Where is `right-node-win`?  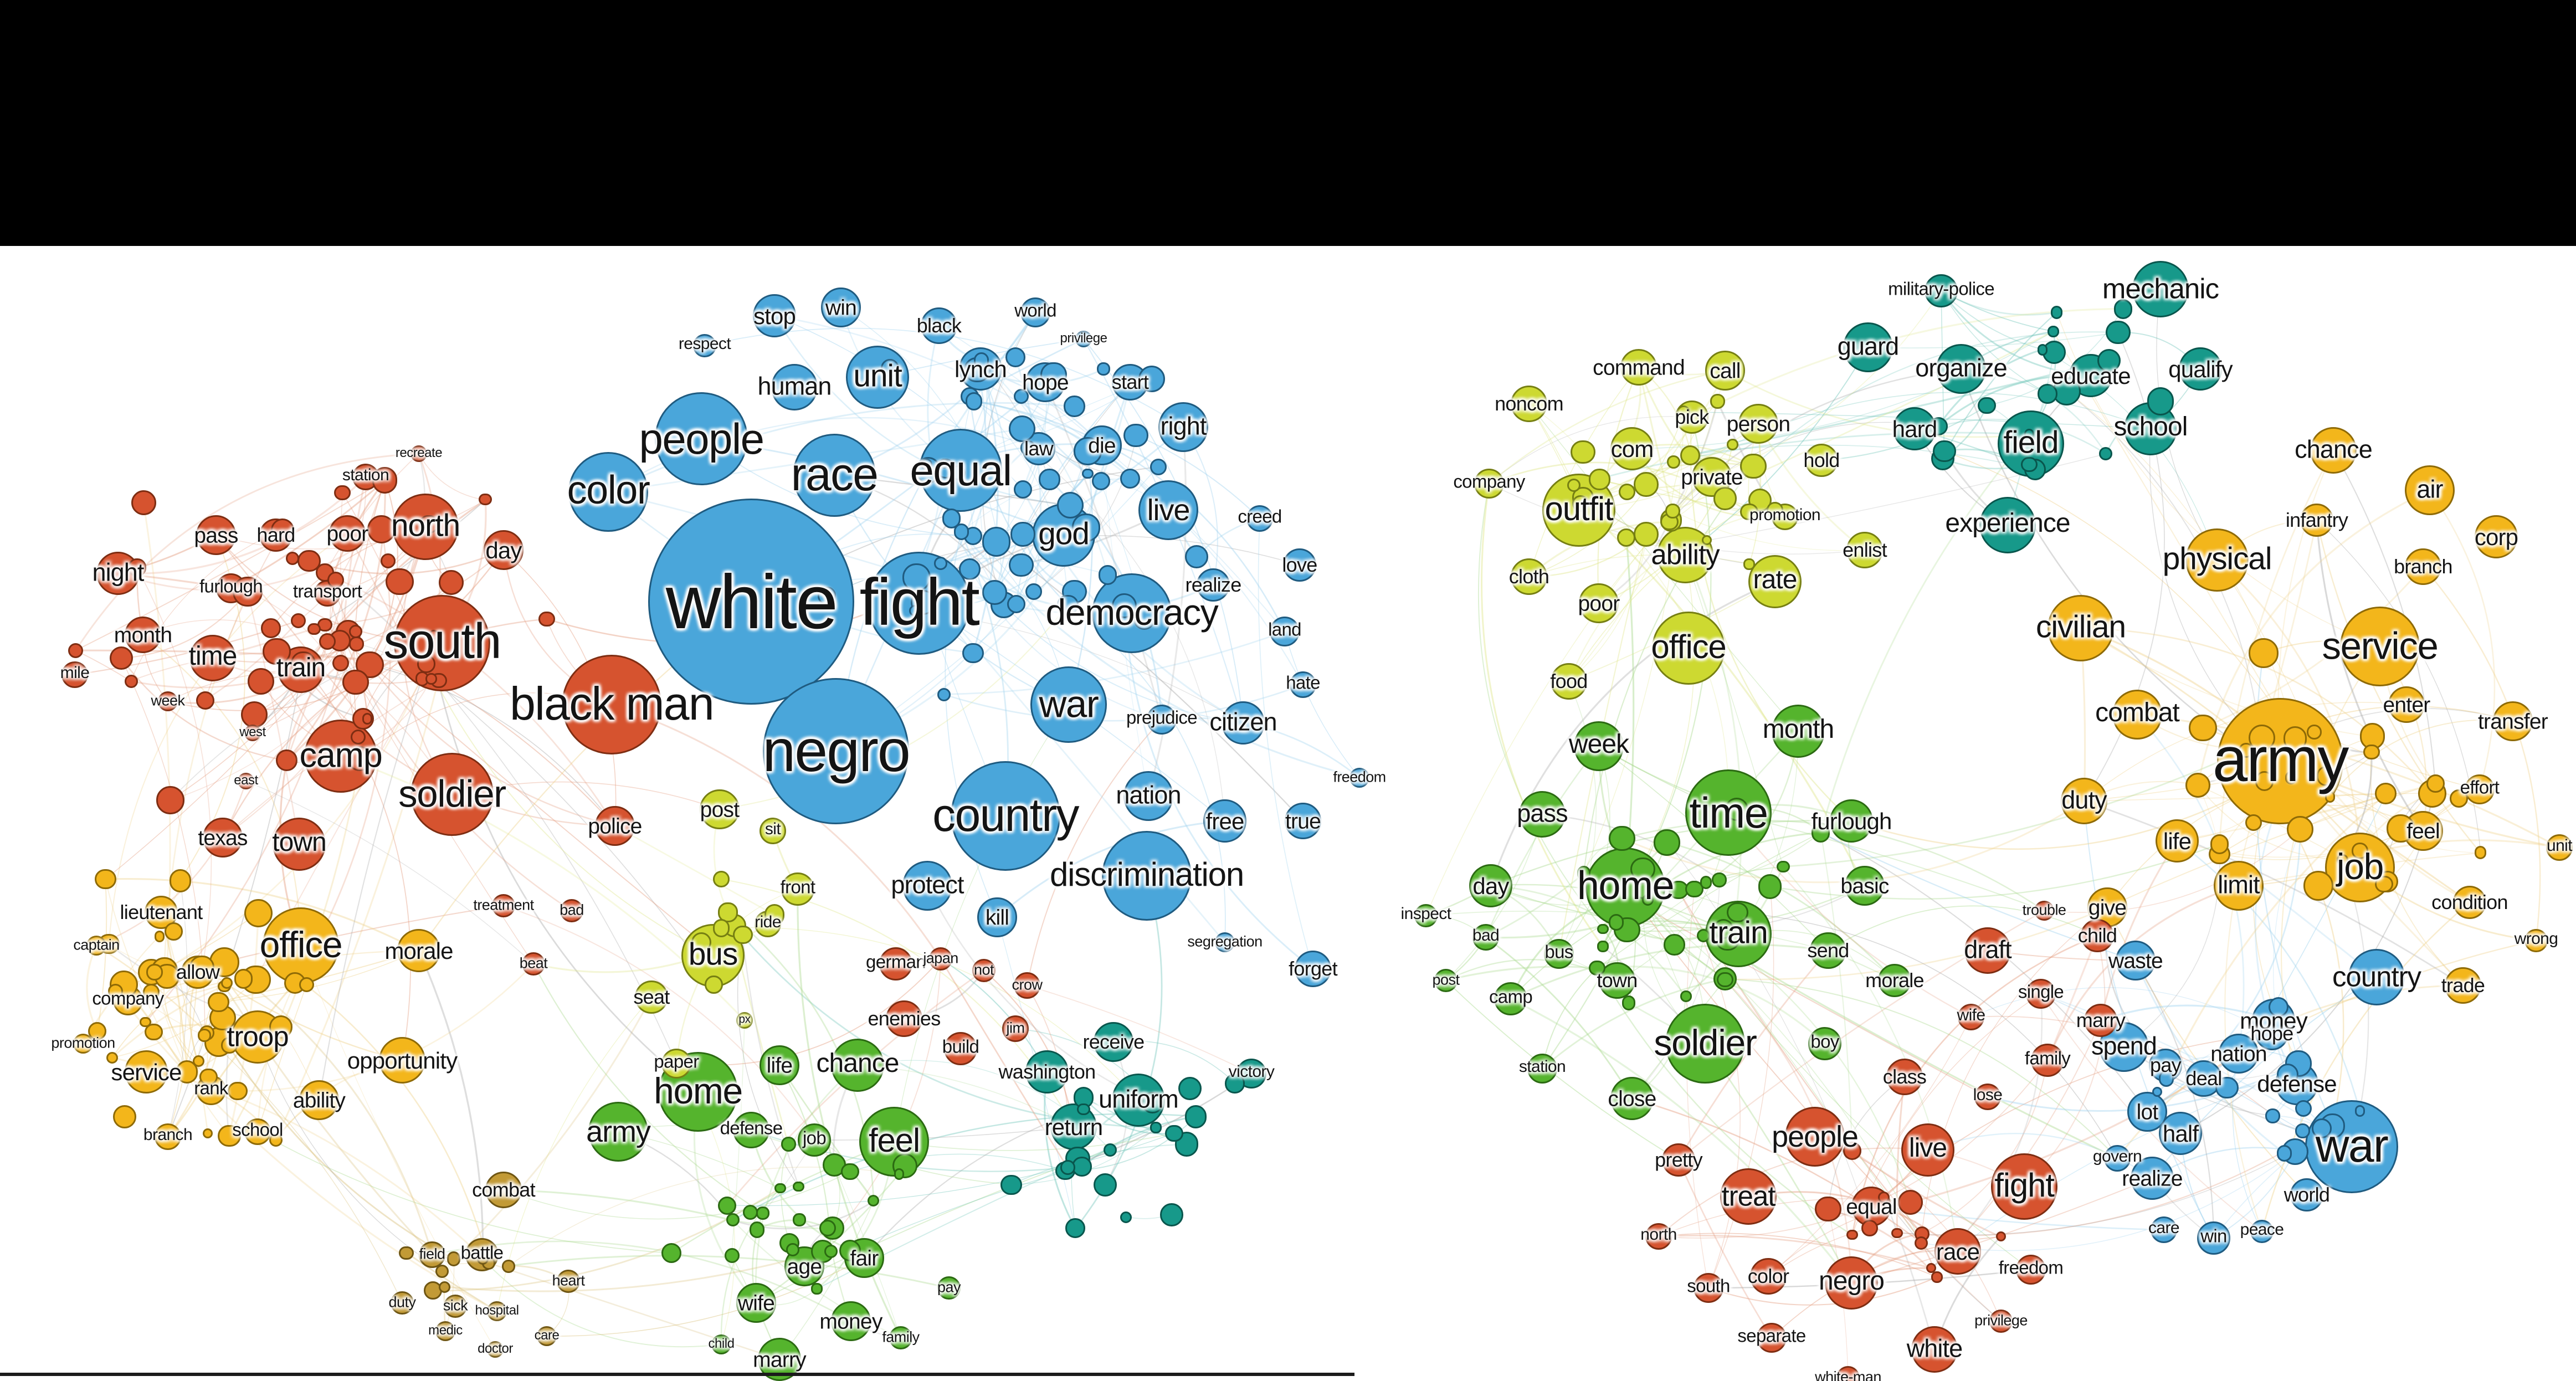 right-node-win is located at coordinates (2213, 1238).